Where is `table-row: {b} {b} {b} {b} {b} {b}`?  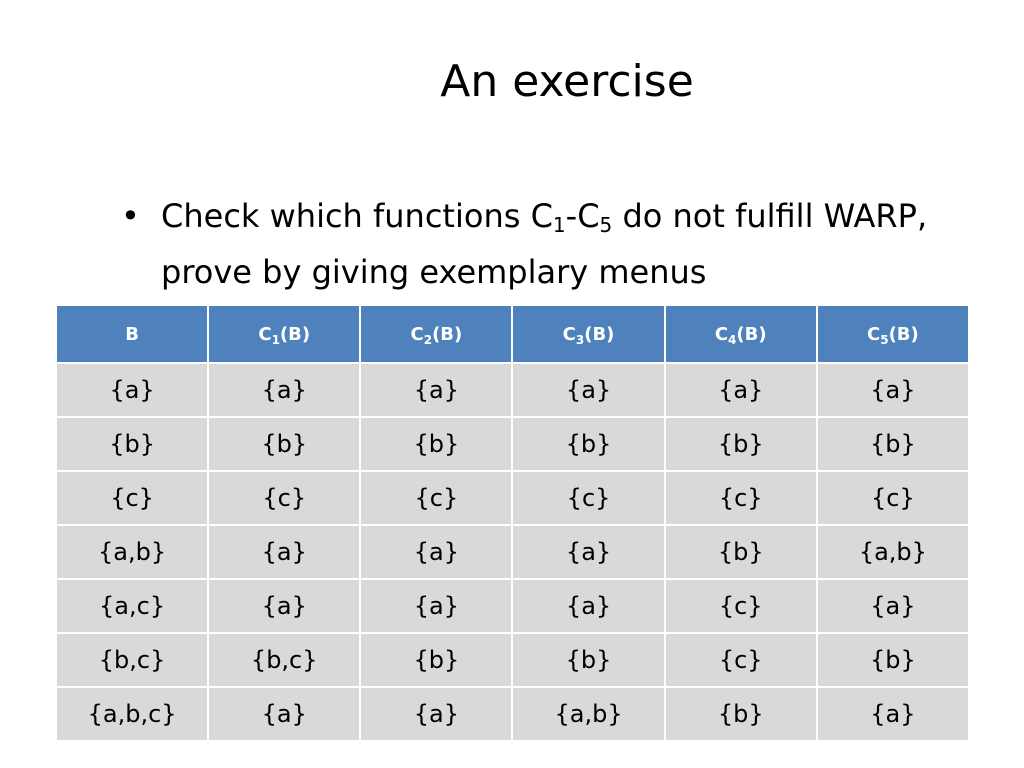 table-row: {b} {b} {b} {b} {b} {b} is located at coordinates (512, 444).